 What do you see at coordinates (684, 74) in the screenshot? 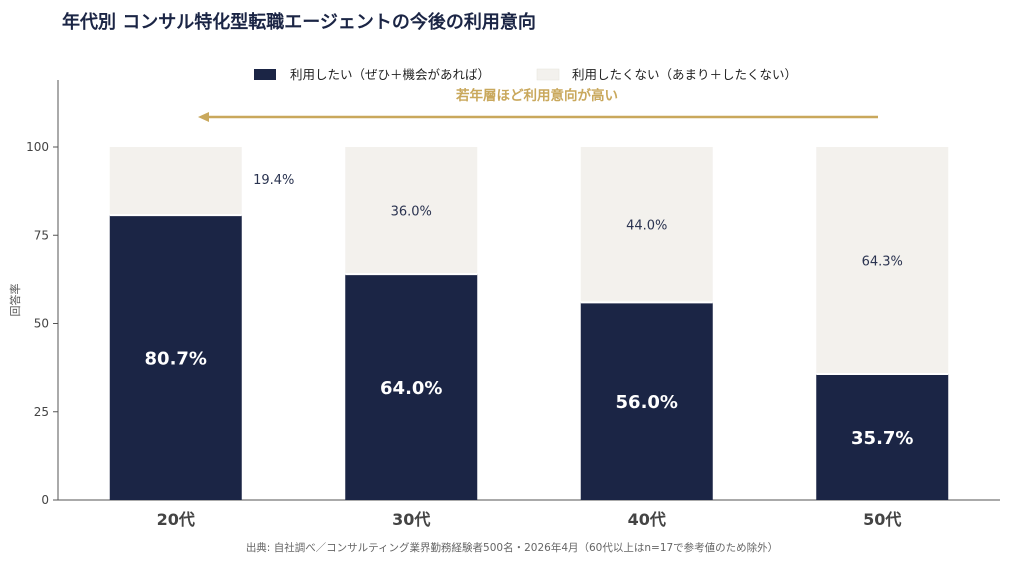
I see `legend-label-notwant: 利用したくない（あまり＋したくない）` at bounding box center [684, 74].